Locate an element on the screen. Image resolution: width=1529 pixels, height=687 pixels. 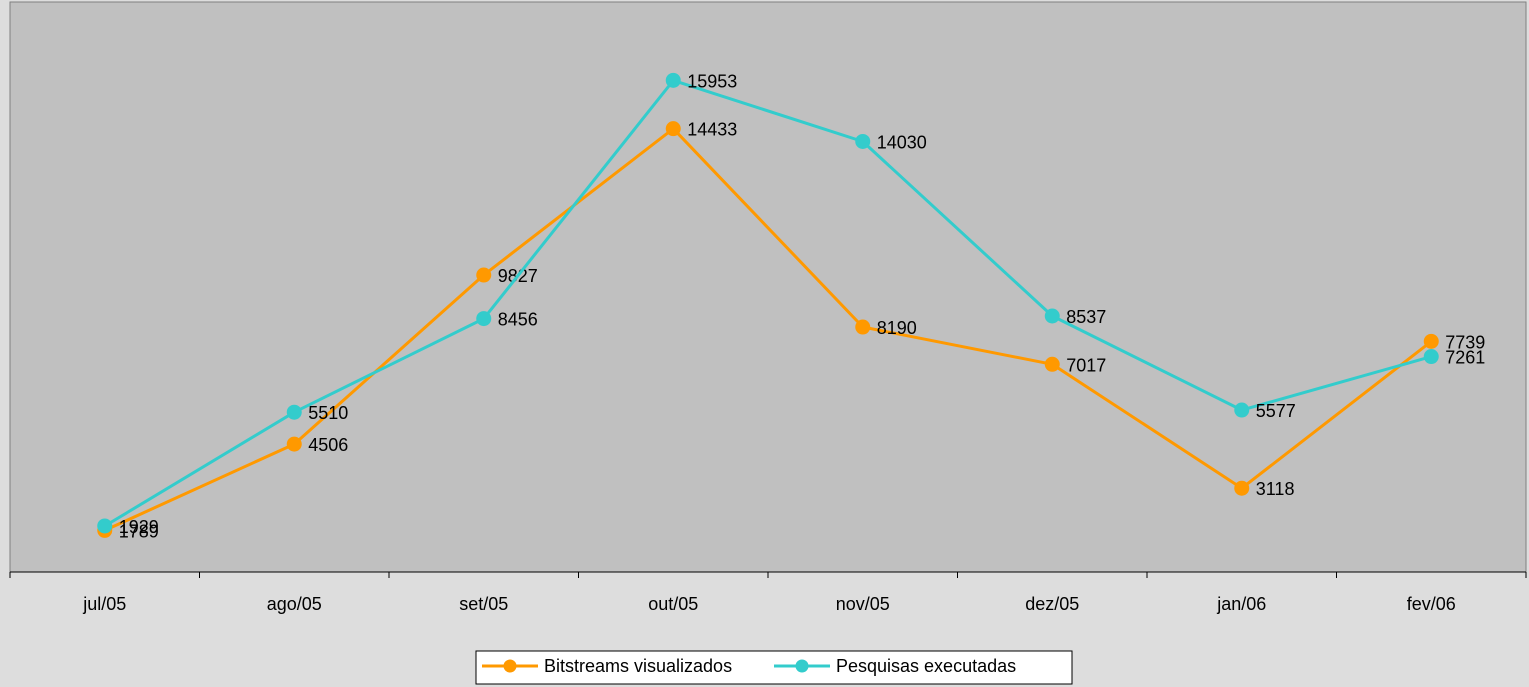
data-label: 1789 is located at coordinates (139, 531).